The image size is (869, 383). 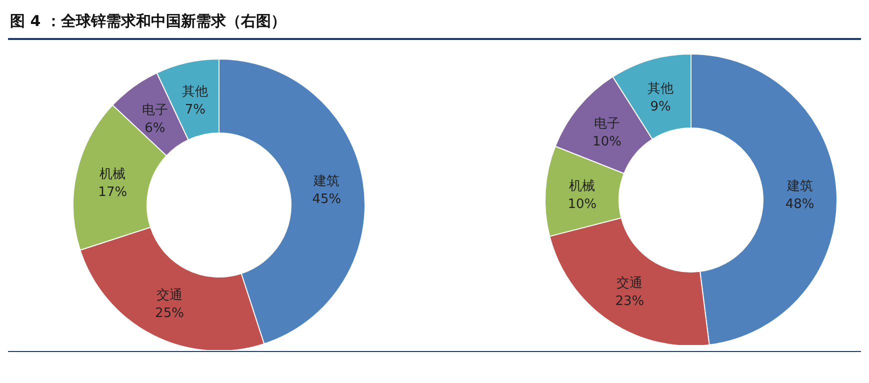 I want to click on data-label: 45%, so click(x=327, y=199).